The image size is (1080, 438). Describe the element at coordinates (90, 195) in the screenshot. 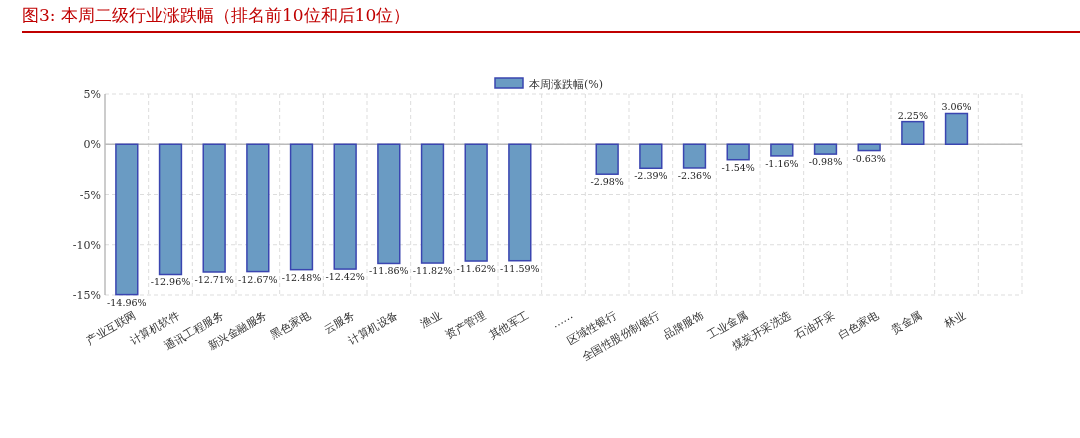

I see `y-tick-label: -5%` at that location.